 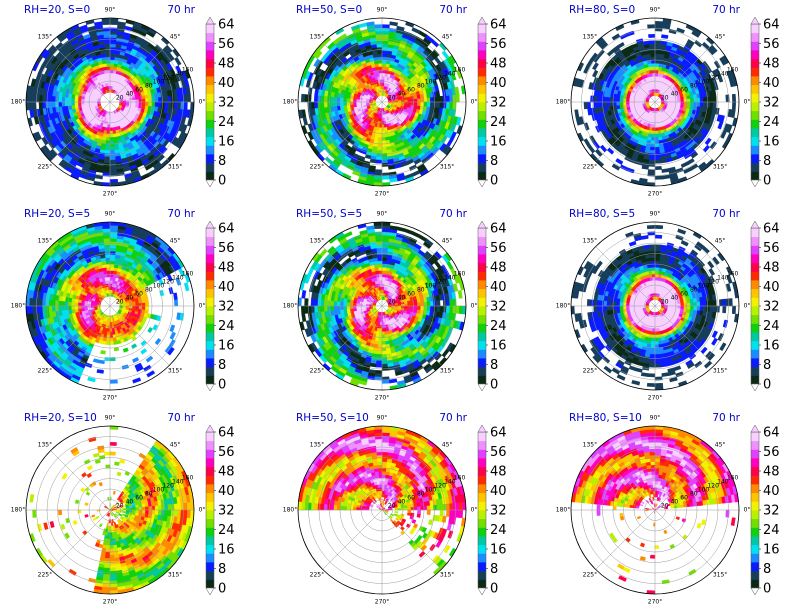 I want to click on polar-frame, so click(x=110, y=102).